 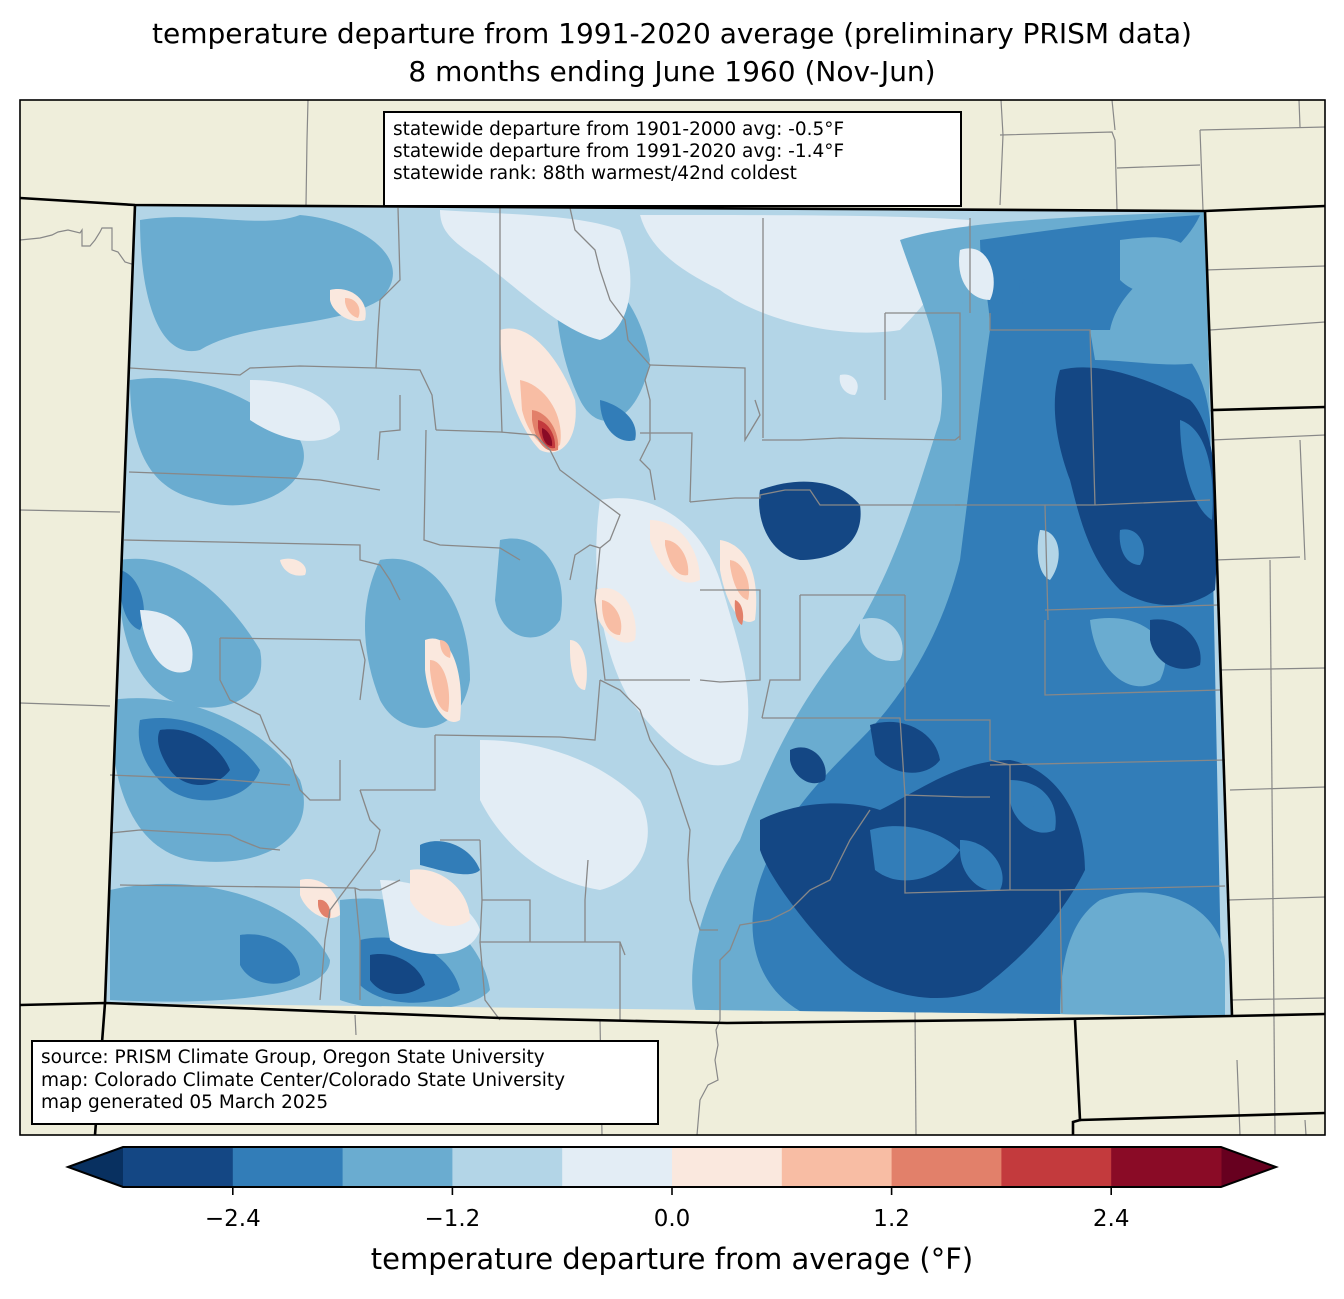 I want to click on generated-date-line: map generated 05 March 2025, so click(x=185, y=1102).